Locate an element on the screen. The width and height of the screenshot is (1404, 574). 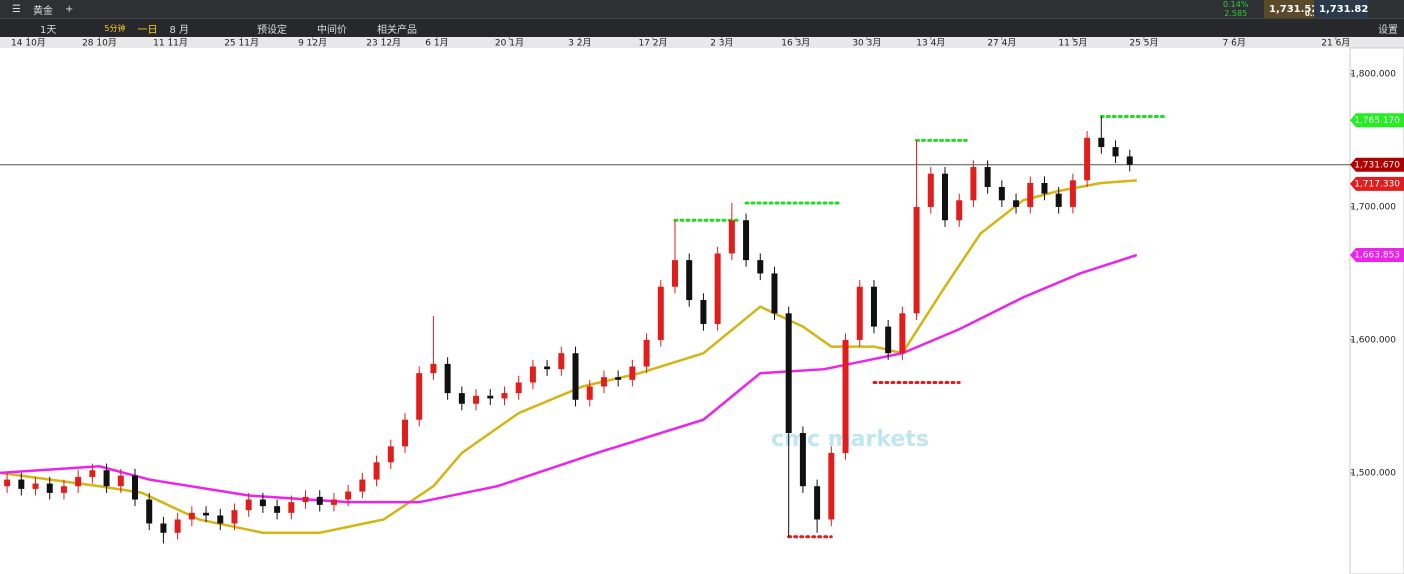
x-tick-label: 6 1月 is located at coordinates (436, 43).